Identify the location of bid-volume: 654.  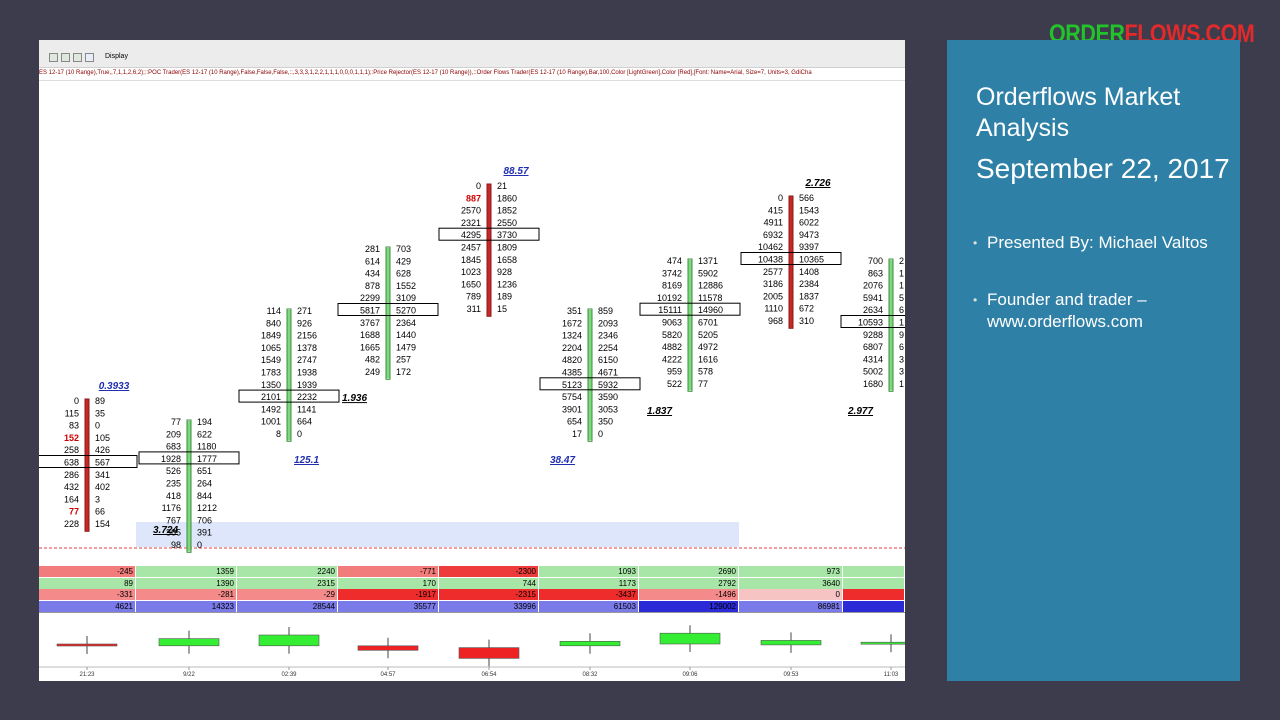
(574, 422).